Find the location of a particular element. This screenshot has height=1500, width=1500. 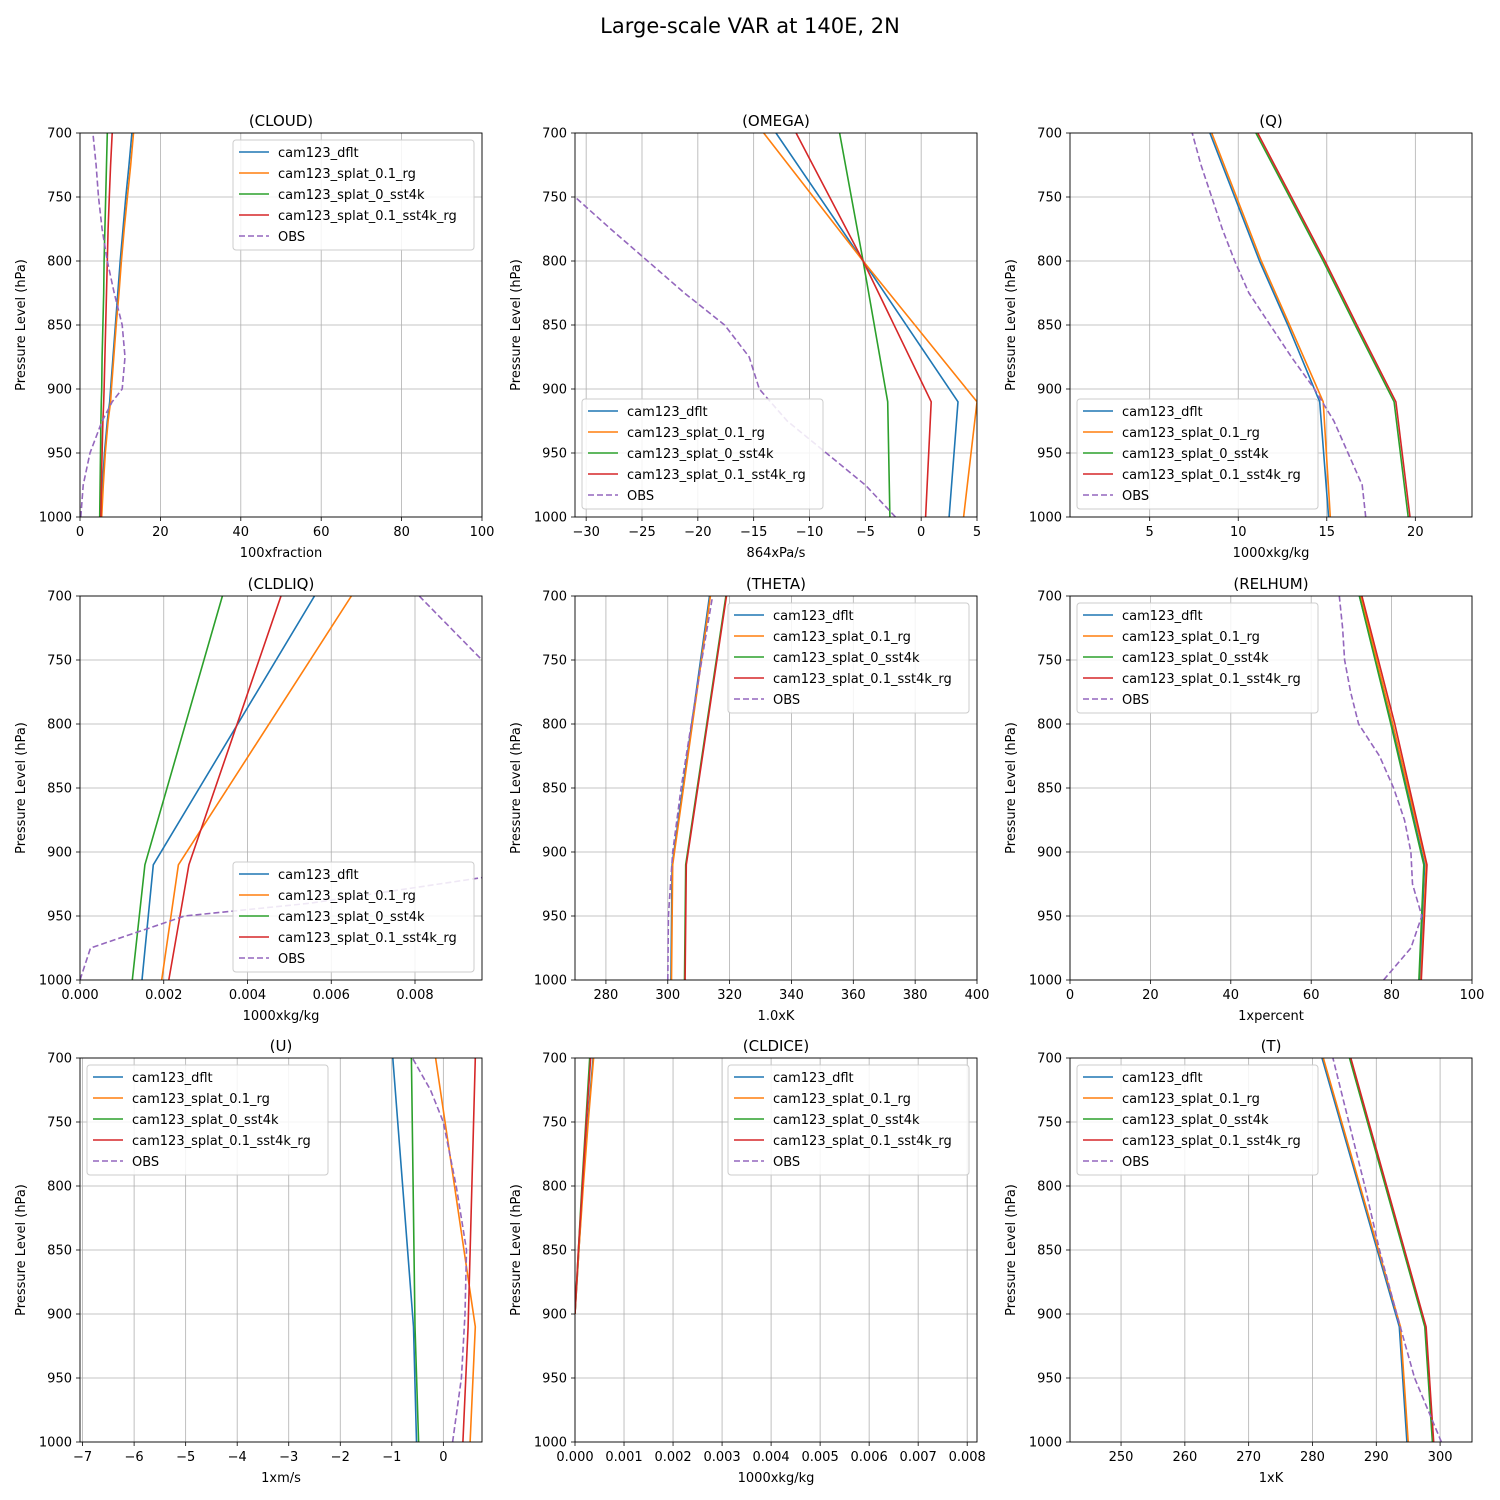

x-tick-label: −5 is located at coordinates (185, 1457).